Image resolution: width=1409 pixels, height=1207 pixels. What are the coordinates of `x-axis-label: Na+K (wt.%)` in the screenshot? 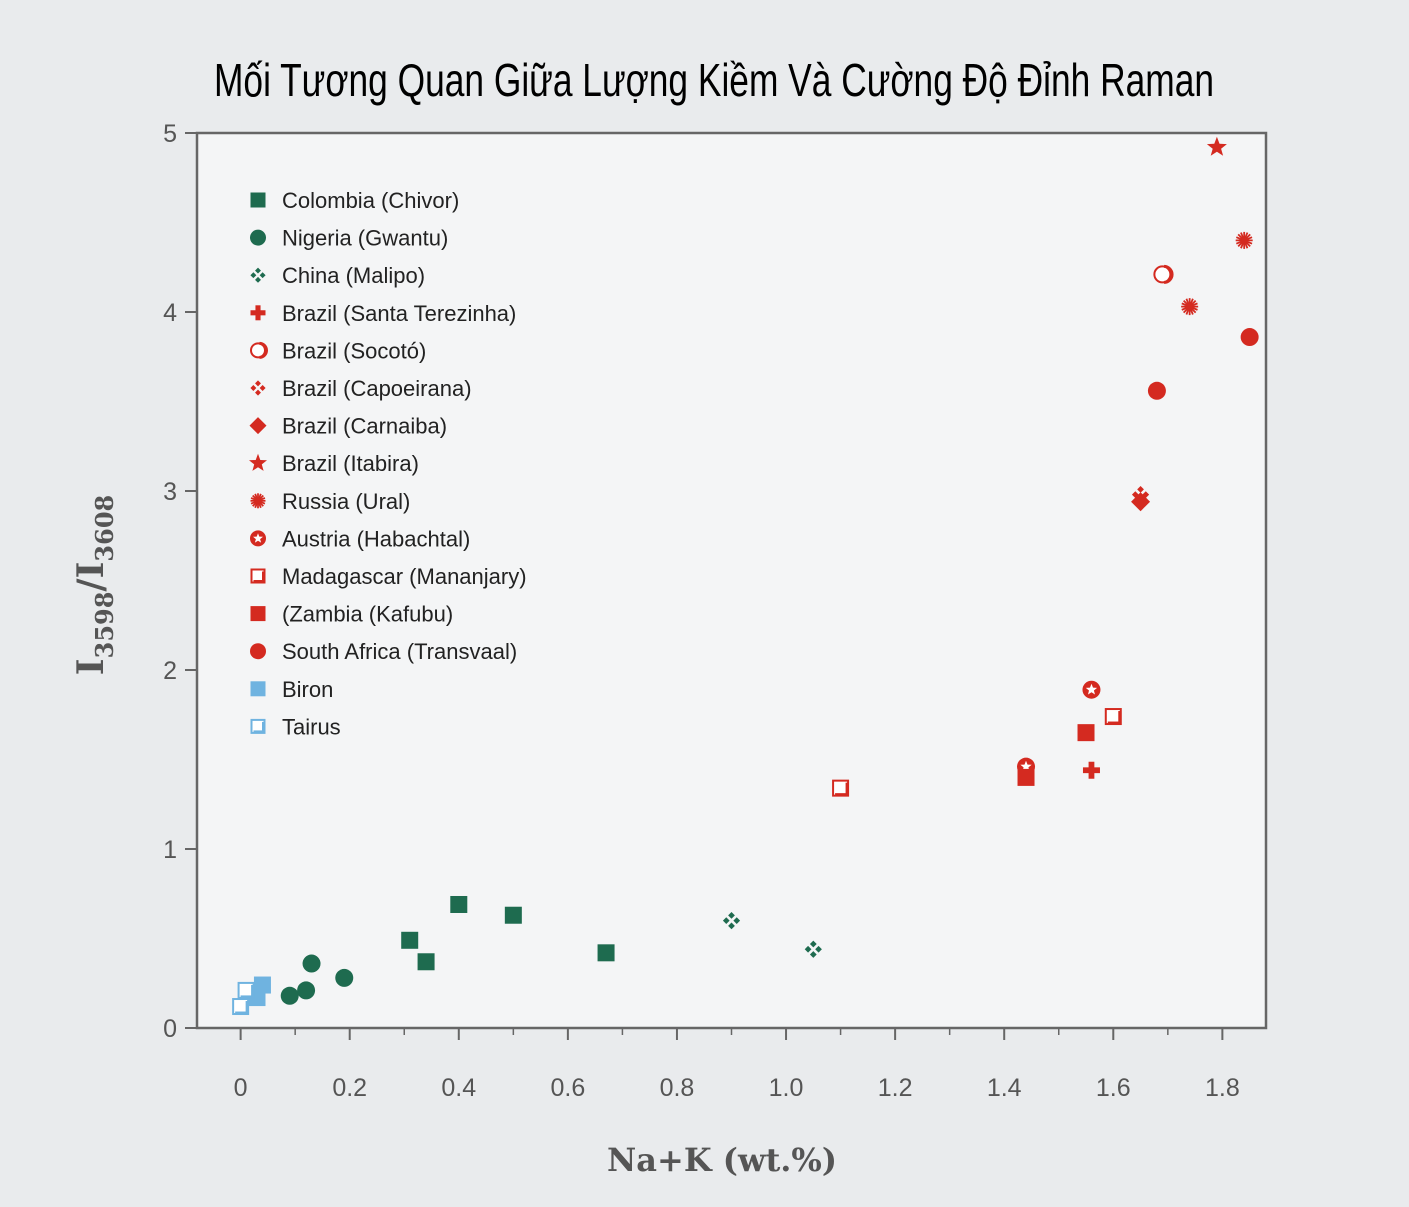 It's located at (722, 1160).